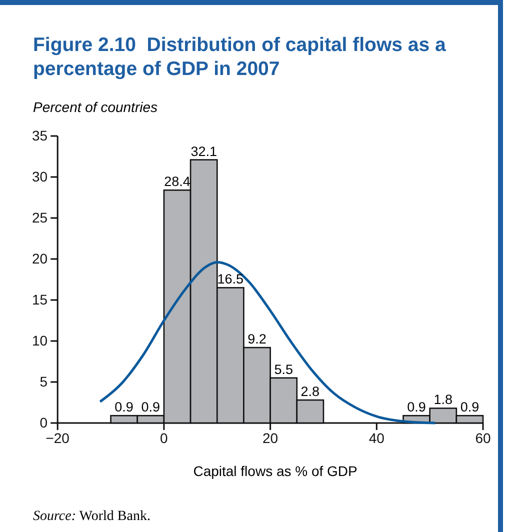 This screenshot has width=505, height=532. What do you see at coordinates (40, 135) in the screenshot?
I see `y-tick-label: 35` at bounding box center [40, 135].